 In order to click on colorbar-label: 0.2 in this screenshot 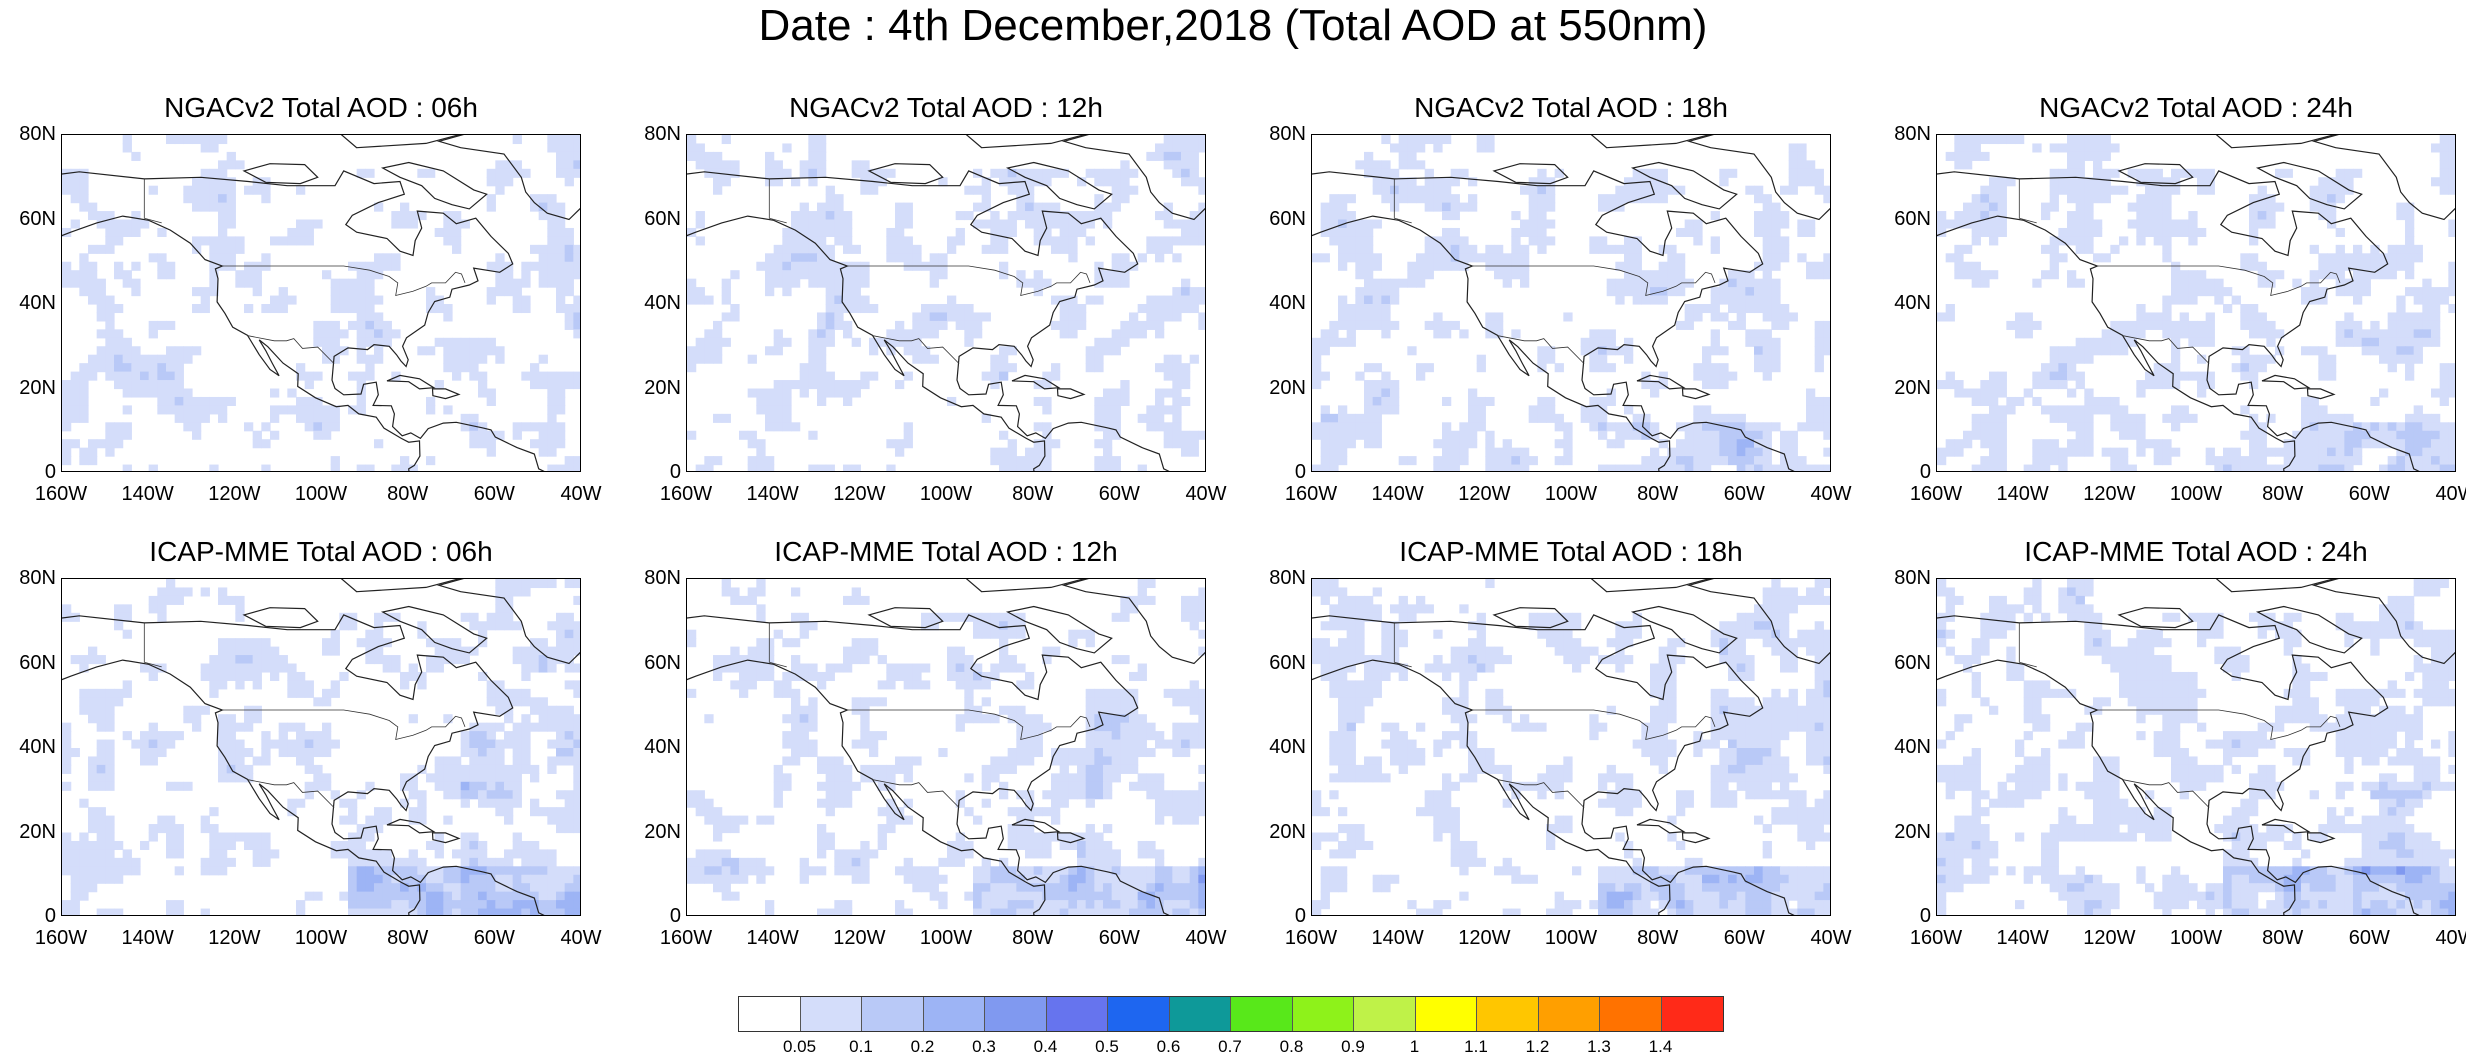, I will do `click(922, 1046)`.